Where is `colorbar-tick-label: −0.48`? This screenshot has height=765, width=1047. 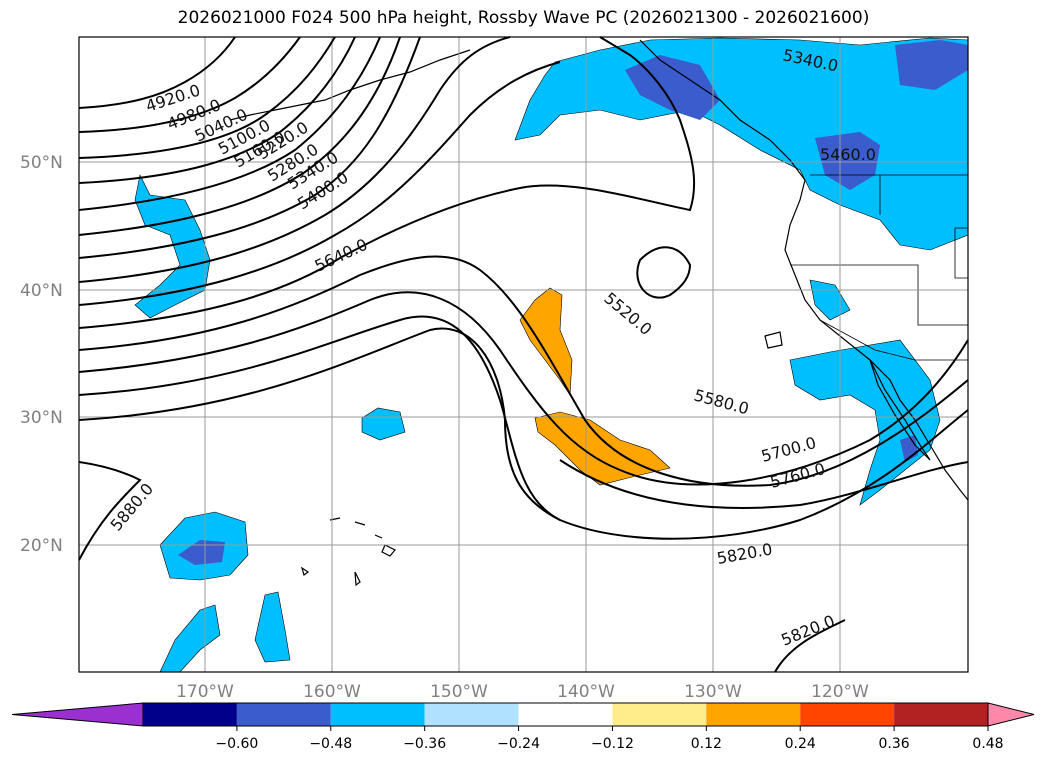 colorbar-tick-label: −0.48 is located at coordinates (330, 744).